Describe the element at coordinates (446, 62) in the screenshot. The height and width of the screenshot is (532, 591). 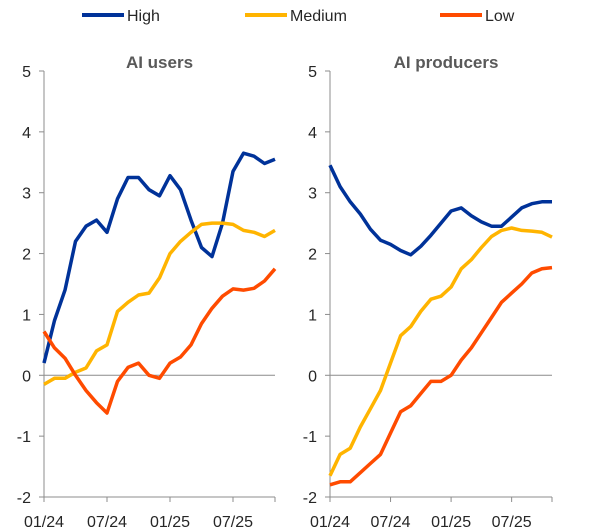
I see `panel-title: AI producers` at that location.